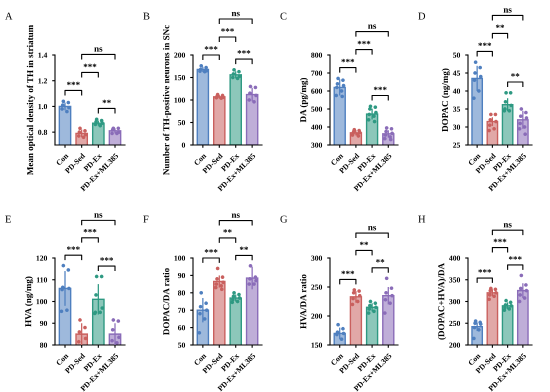 Image resolution: width=550 pixels, height=392 pixels. I want to click on y-axis-title: Mean optical density of TH in striatum, so click(31, 100).